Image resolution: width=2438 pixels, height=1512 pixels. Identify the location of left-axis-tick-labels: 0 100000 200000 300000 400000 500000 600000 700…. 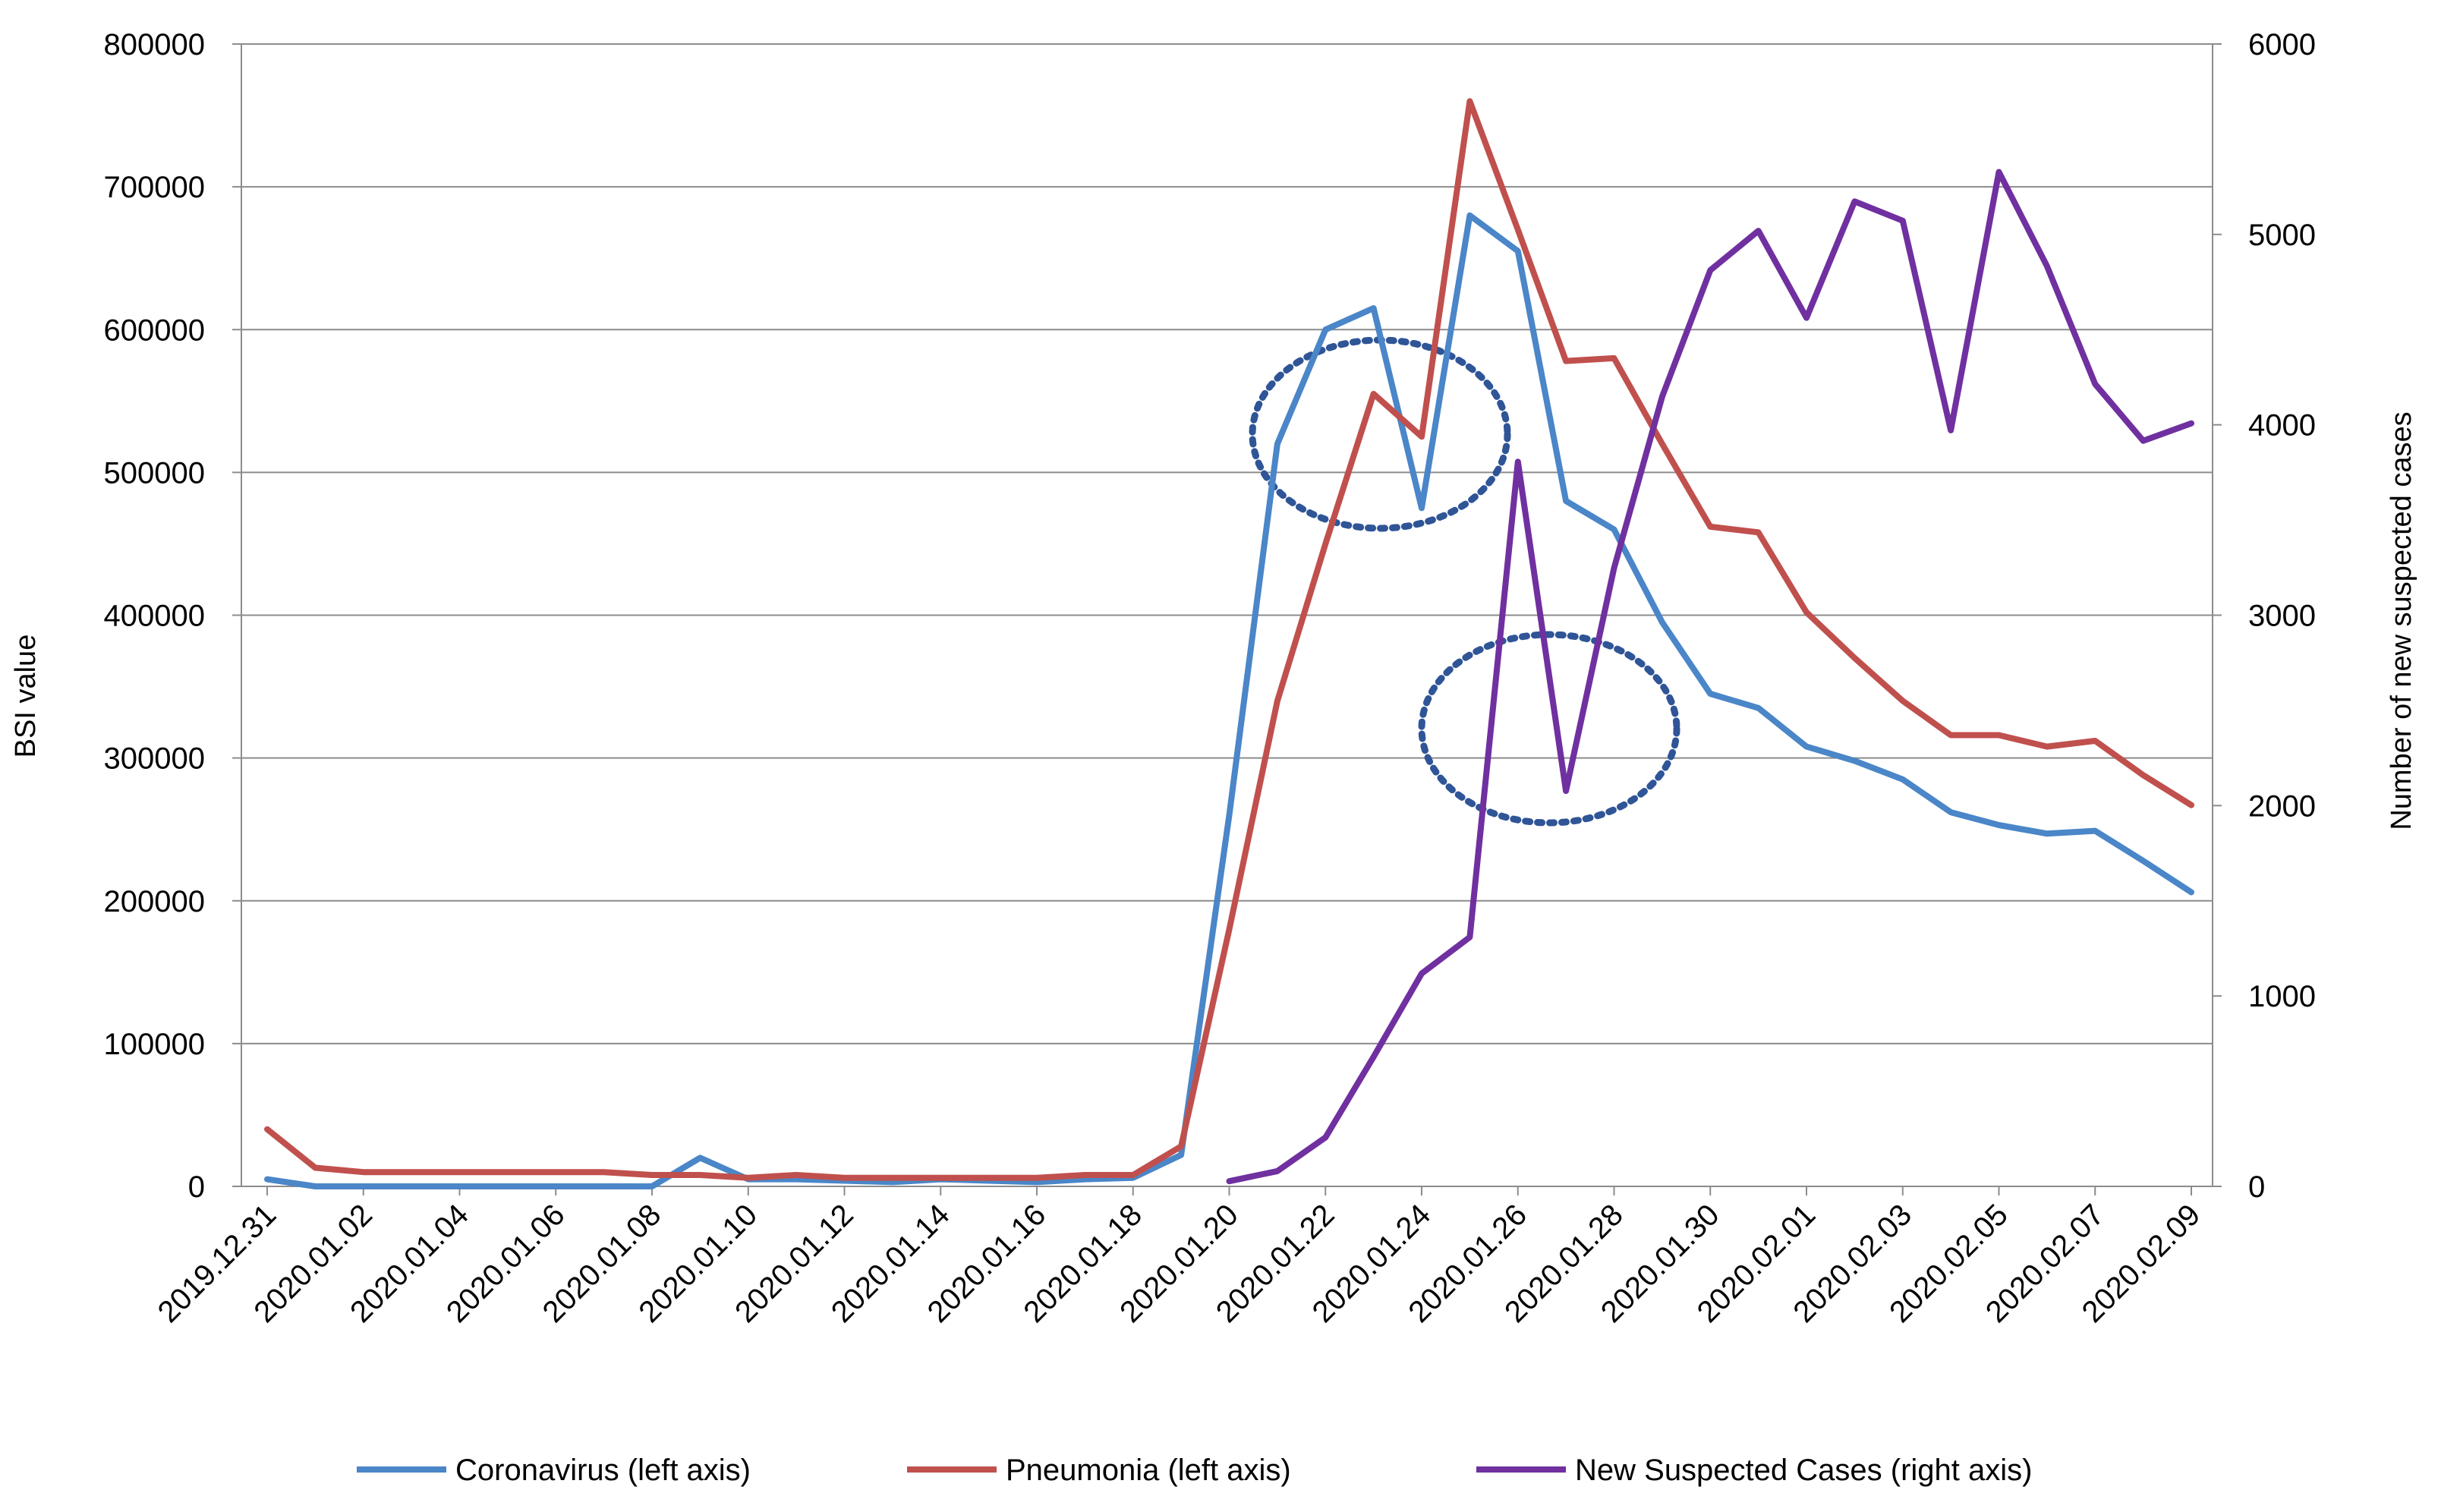
(155, 616).